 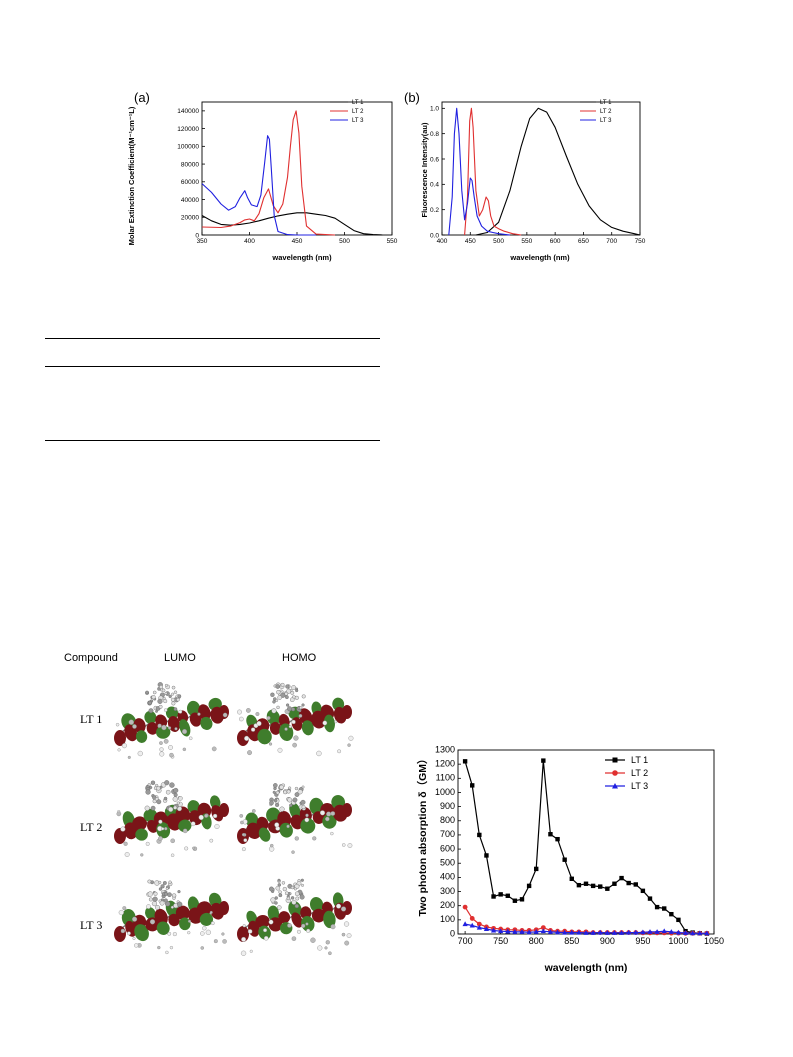 I want to click on x-tick-label-5: 950, so click(x=642, y=941).